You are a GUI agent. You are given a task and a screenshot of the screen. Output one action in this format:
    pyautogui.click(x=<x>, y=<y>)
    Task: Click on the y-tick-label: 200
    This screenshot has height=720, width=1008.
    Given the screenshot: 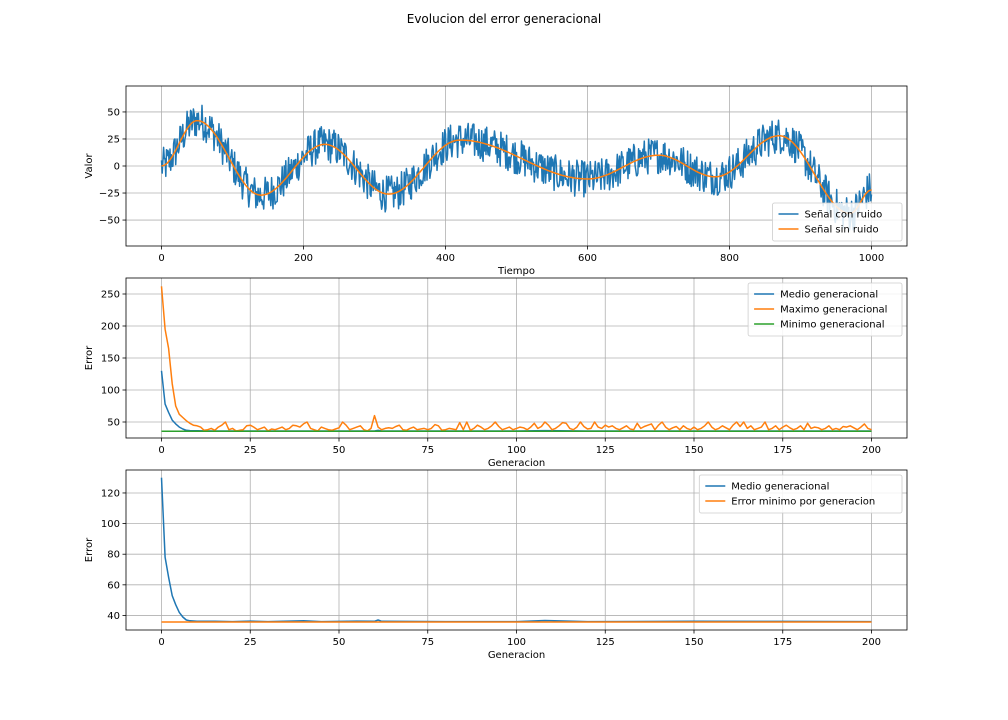 What is the action you would take?
    pyautogui.click(x=110, y=327)
    